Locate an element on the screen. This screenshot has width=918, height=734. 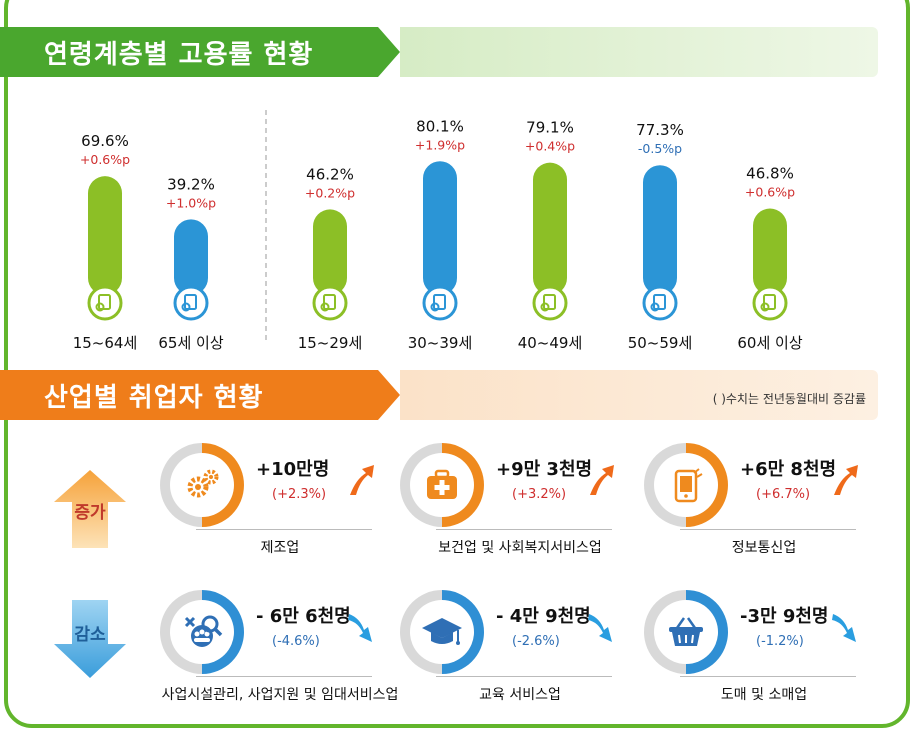
decrease-tag: 감소 is located at coordinates (90, 639).